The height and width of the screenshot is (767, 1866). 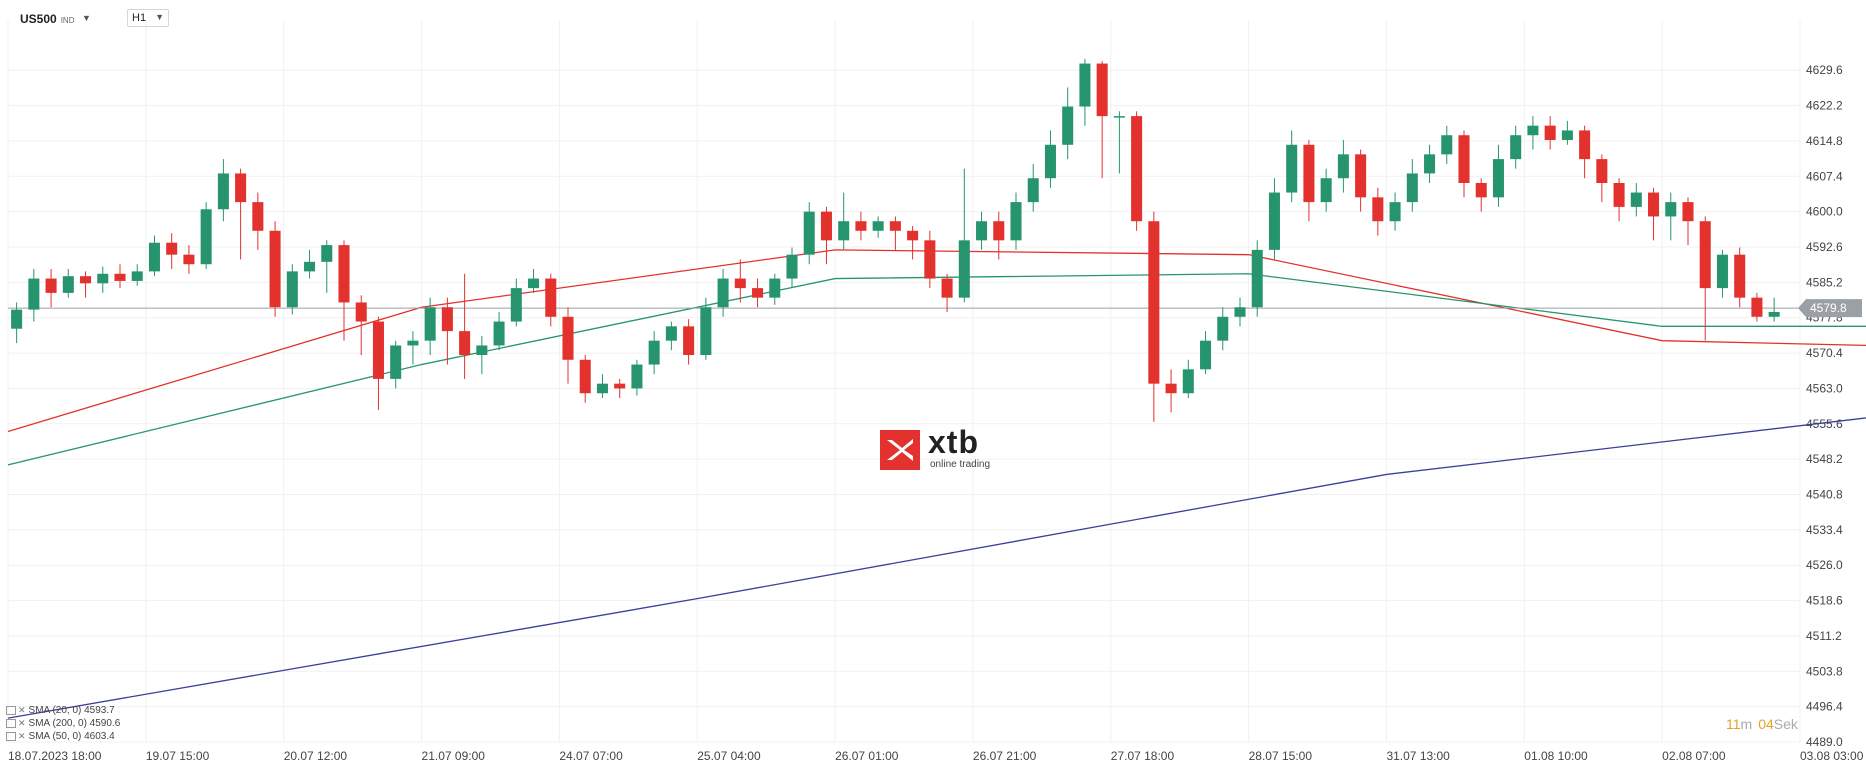 What do you see at coordinates (1824, 530) in the screenshot?
I see `y-tick-label: 4533.4` at bounding box center [1824, 530].